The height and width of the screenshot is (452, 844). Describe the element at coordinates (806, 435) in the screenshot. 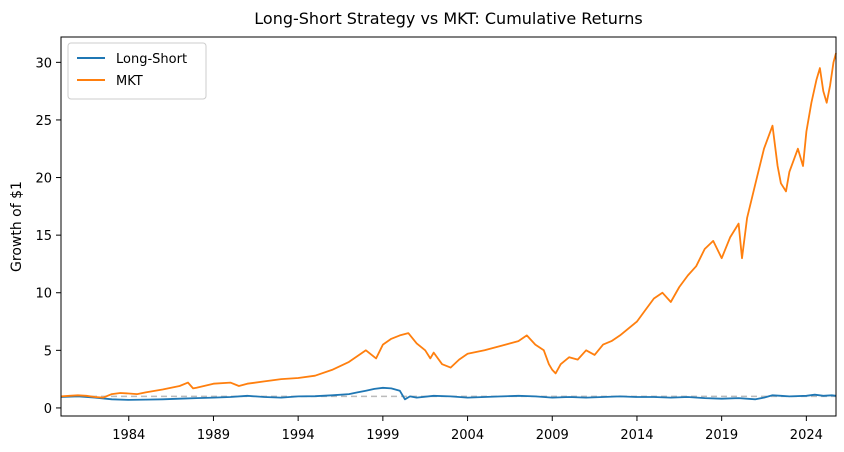

I see `x-tick-label: 2024` at that location.